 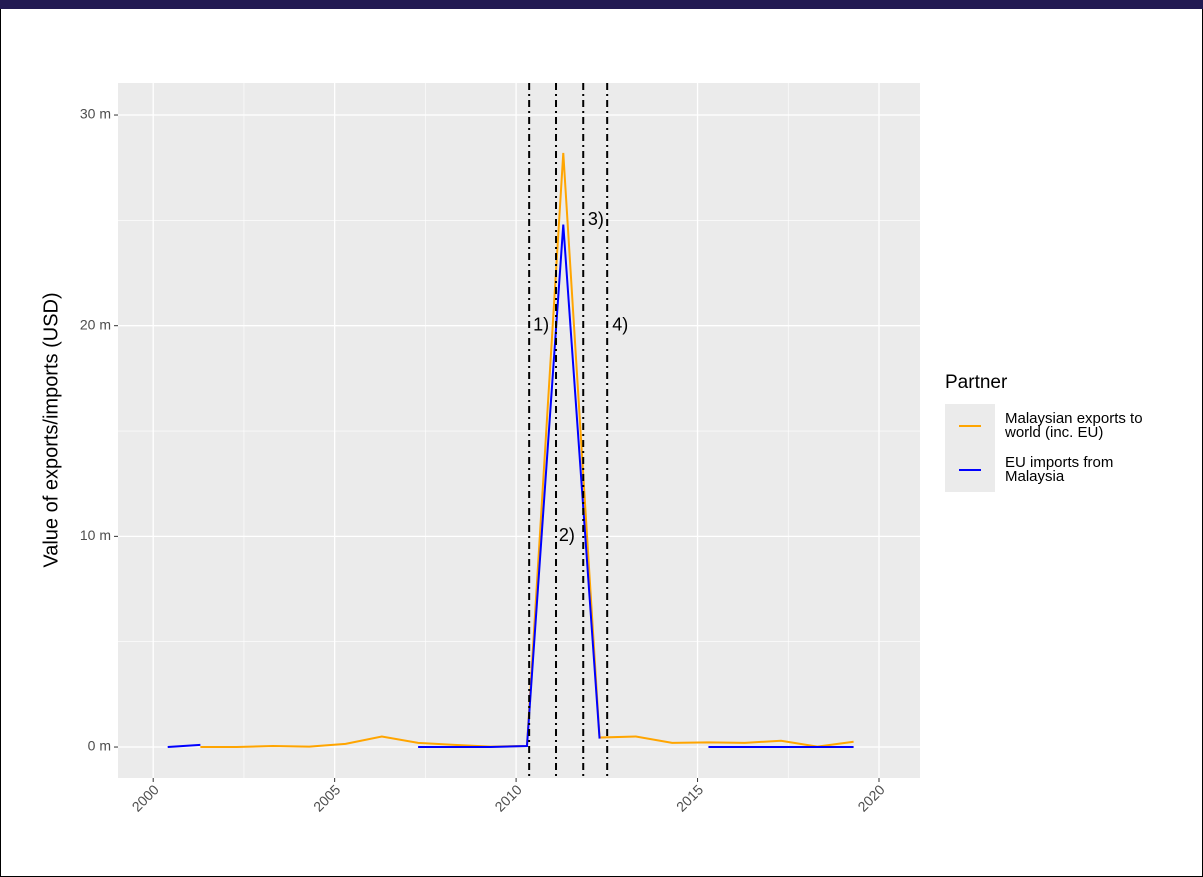 What do you see at coordinates (567, 535) in the screenshot?
I see `annotation: 2)` at bounding box center [567, 535].